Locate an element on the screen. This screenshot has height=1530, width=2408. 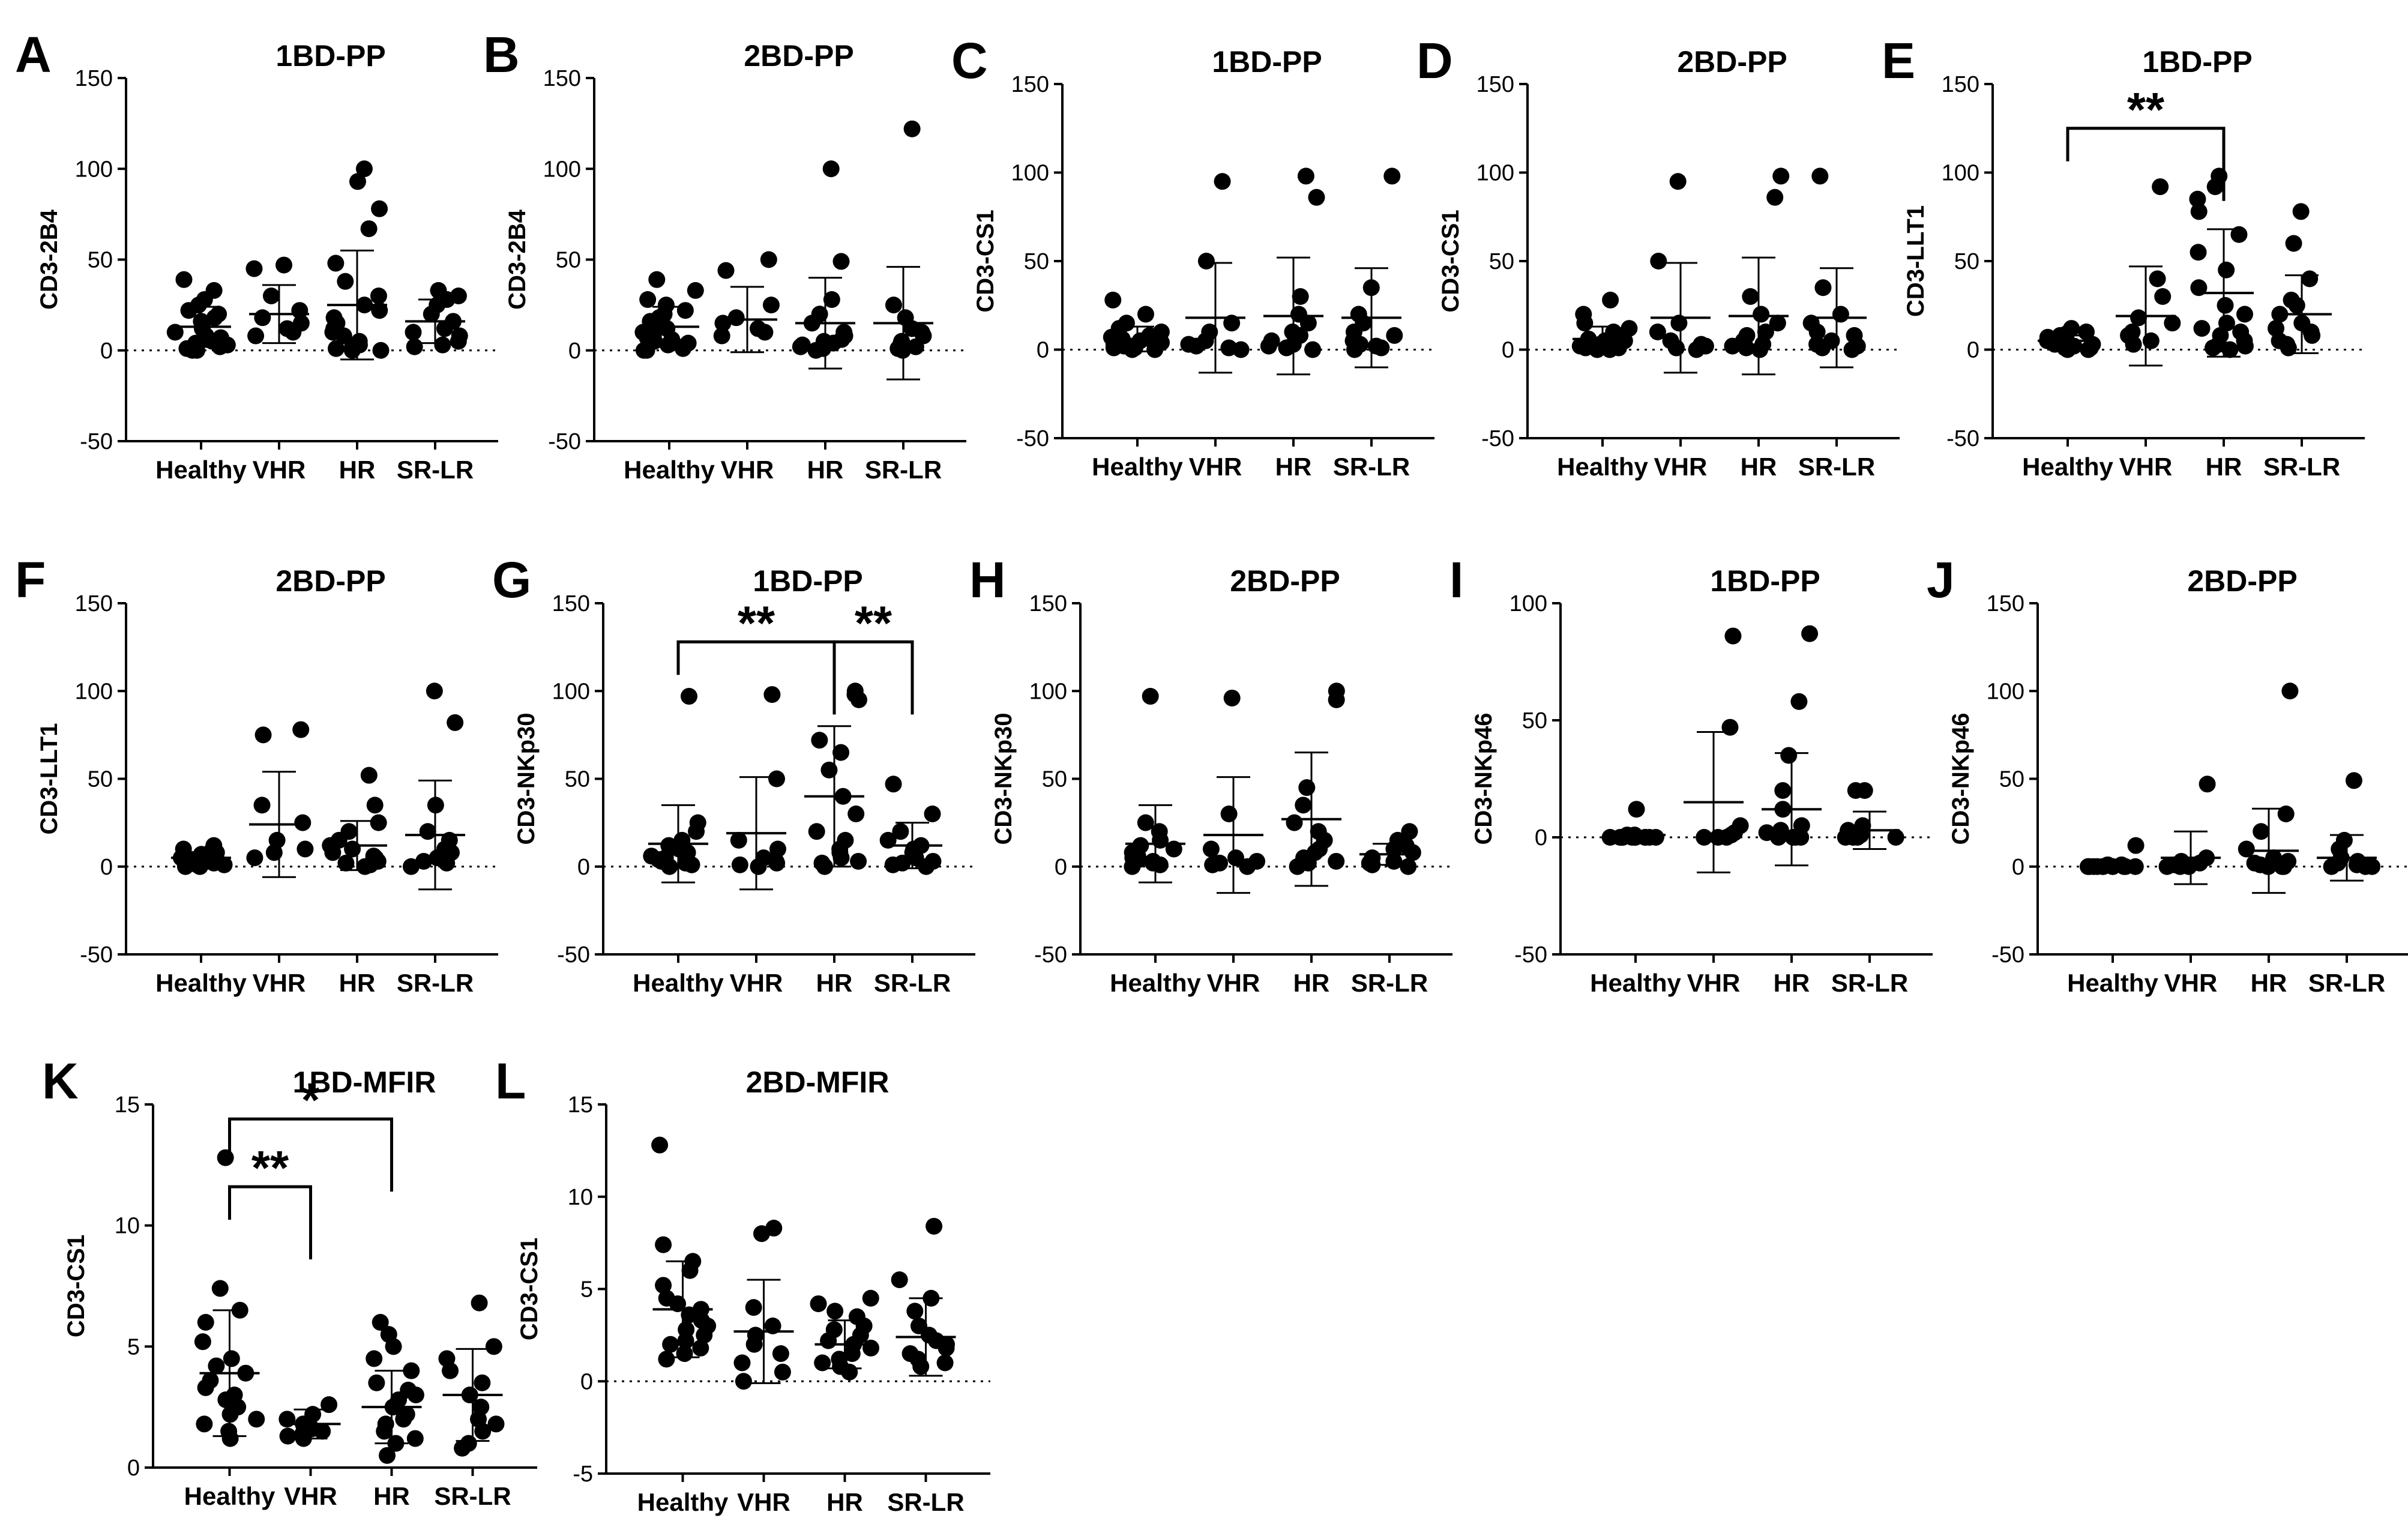
panel-a-y-tick-label: 50 is located at coordinates (100, 260).